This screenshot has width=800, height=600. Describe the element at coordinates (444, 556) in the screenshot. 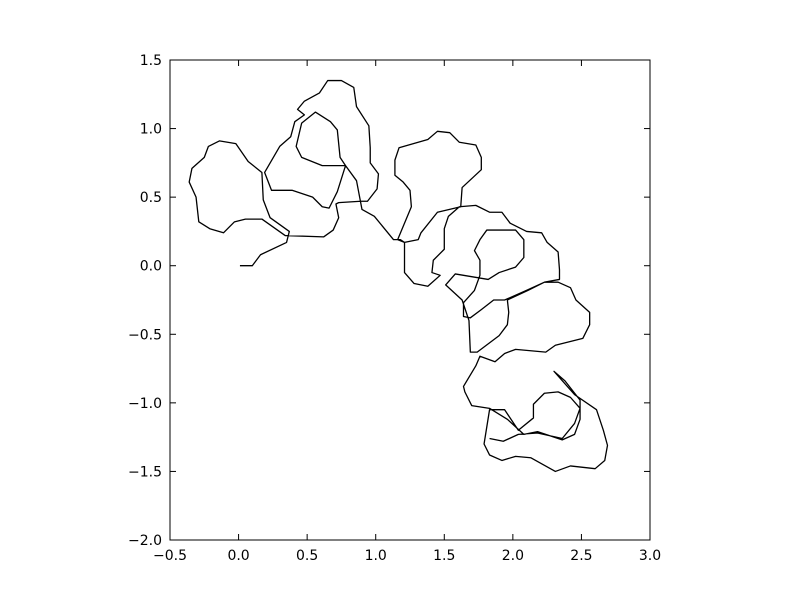

I see `x-tick-label: 1.5` at that location.